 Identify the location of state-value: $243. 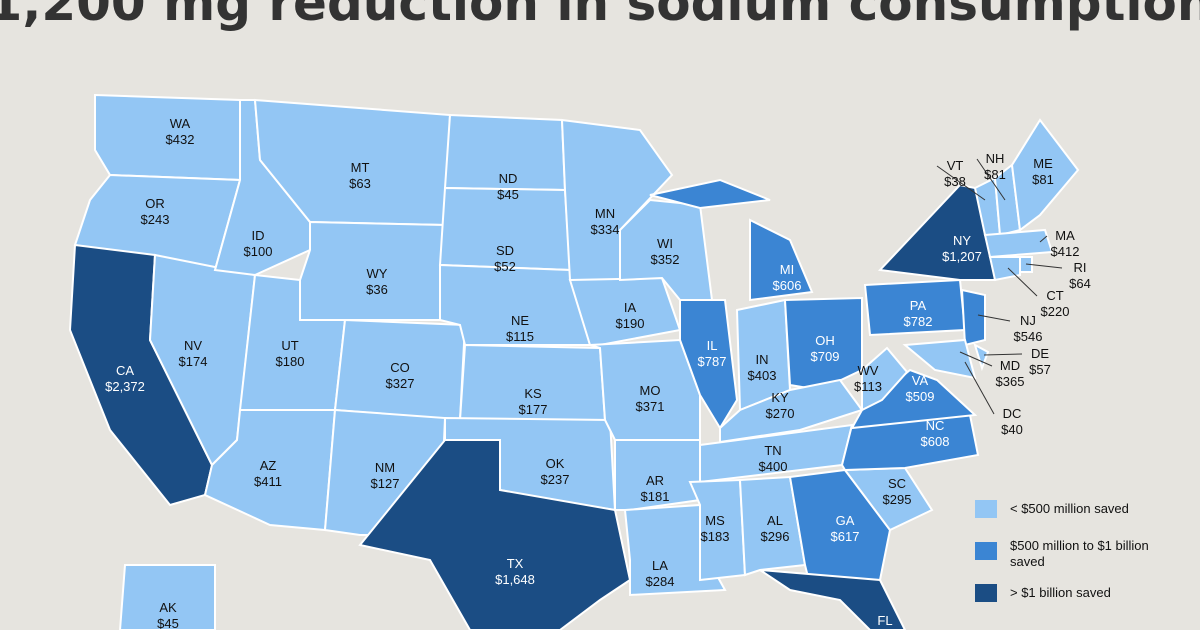
(155, 219).